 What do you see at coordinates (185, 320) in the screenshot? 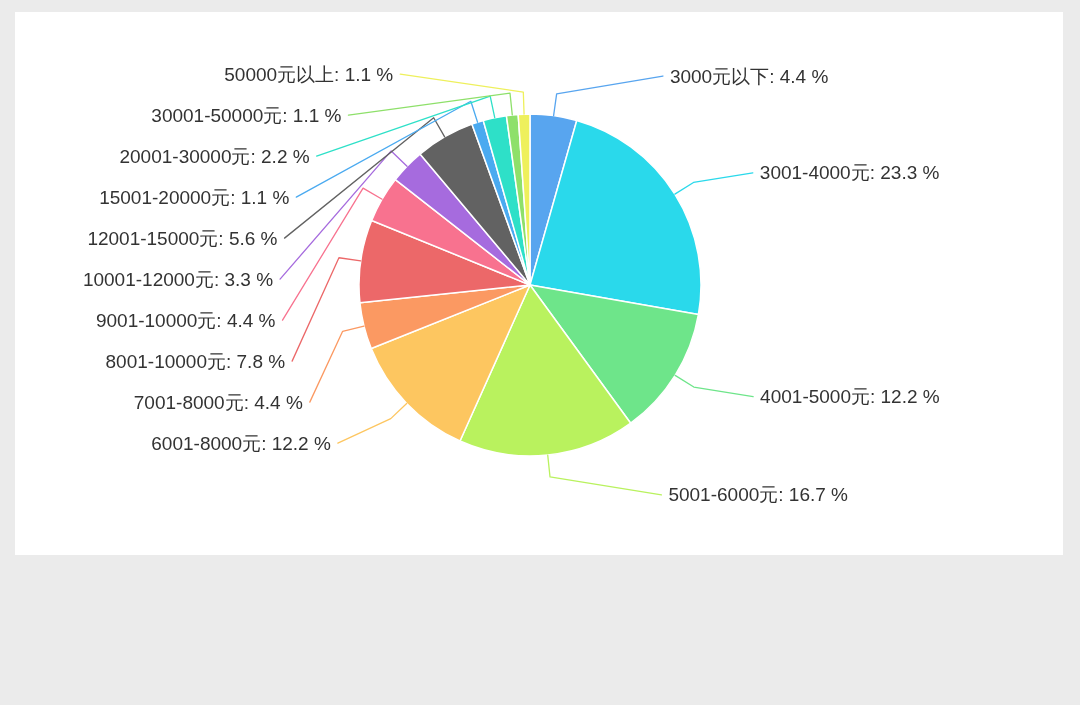
I see `slice-label: 9001-10000元: 4.4 %` at bounding box center [185, 320].